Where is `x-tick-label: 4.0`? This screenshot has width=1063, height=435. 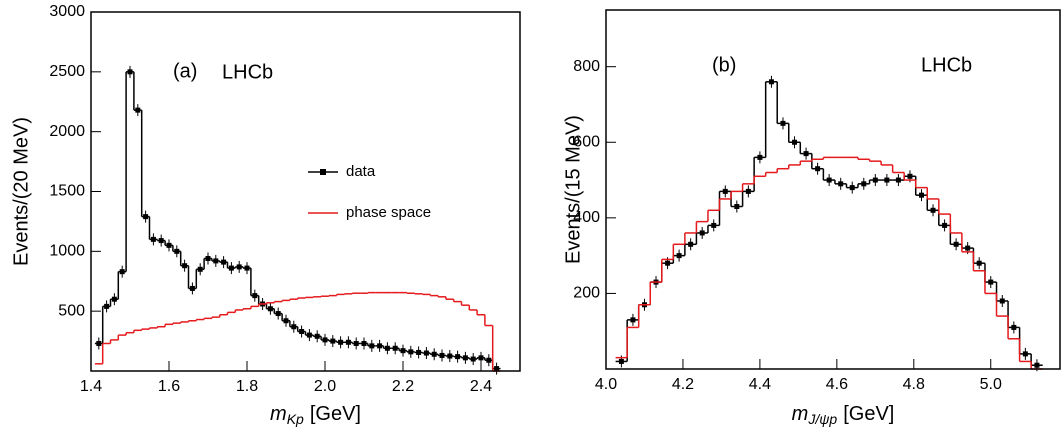
x-tick-label: 4.0 is located at coordinates (606, 384).